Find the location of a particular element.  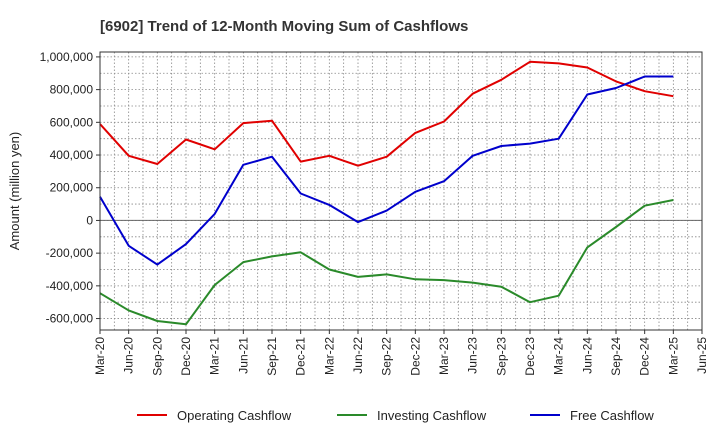

x-tick-label: Mar-25 is located at coordinates (673, 356).